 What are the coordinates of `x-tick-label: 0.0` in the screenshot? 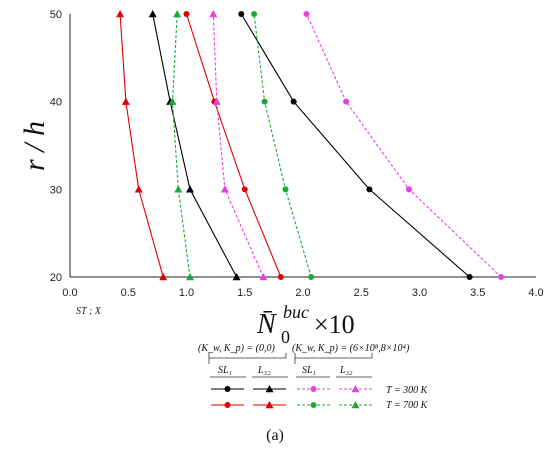 It's located at (69, 293).